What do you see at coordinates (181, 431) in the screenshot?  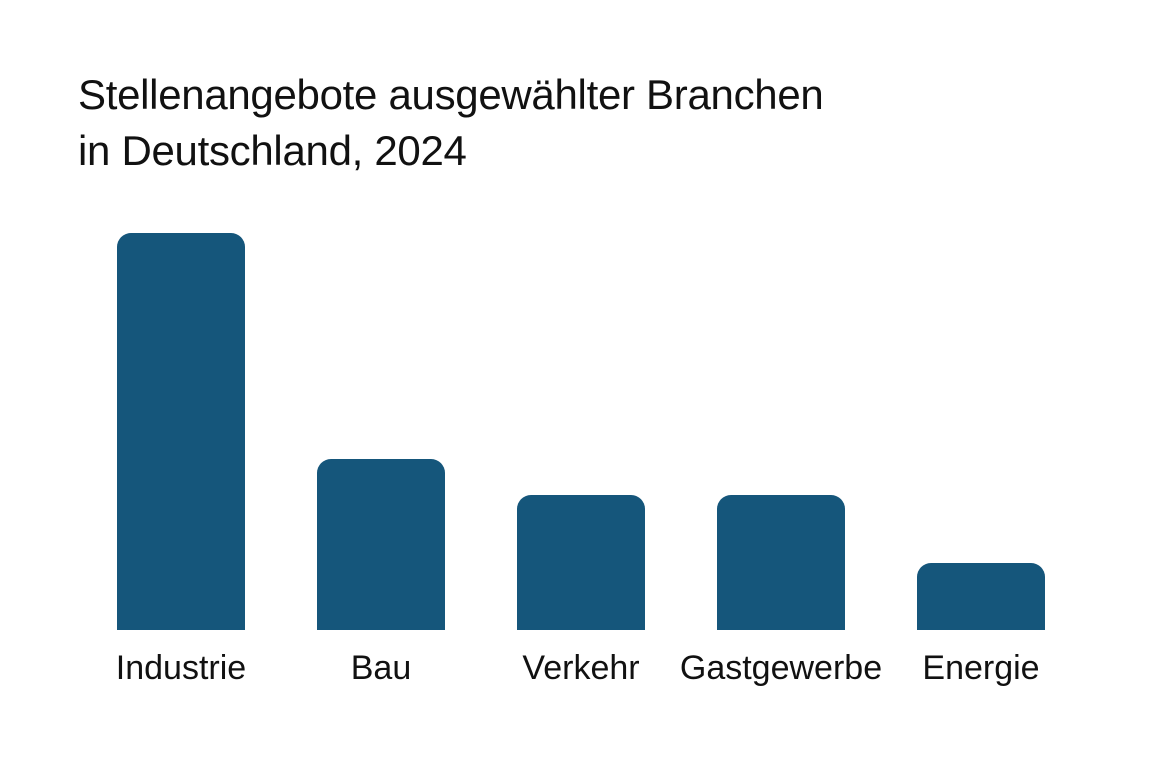 I see `bar-industrie` at bounding box center [181, 431].